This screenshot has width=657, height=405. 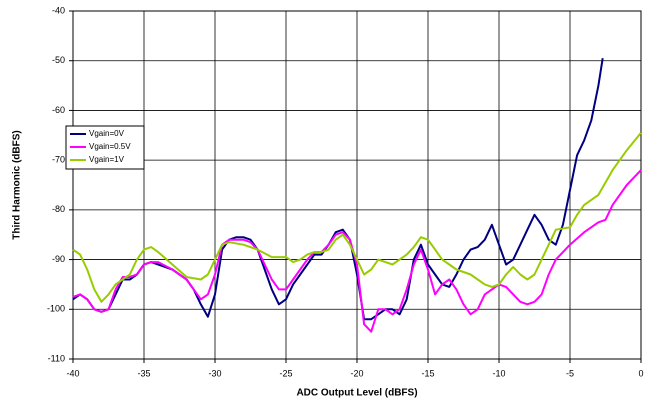 What do you see at coordinates (356, 373) in the screenshot?
I see `x-tick-label: -20` at bounding box center [356, 373].